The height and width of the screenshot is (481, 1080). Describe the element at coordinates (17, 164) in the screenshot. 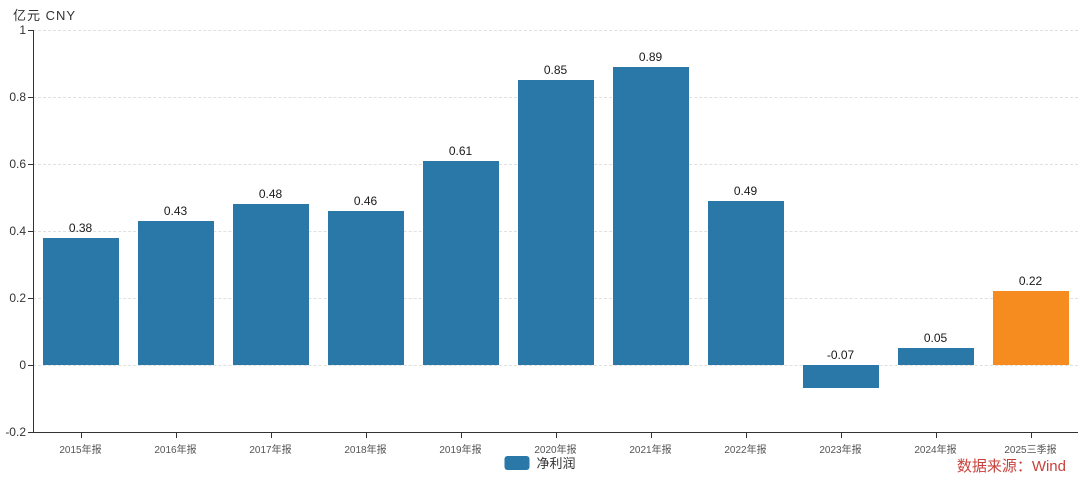

I see `y-tick-label: 0.6` at that location.